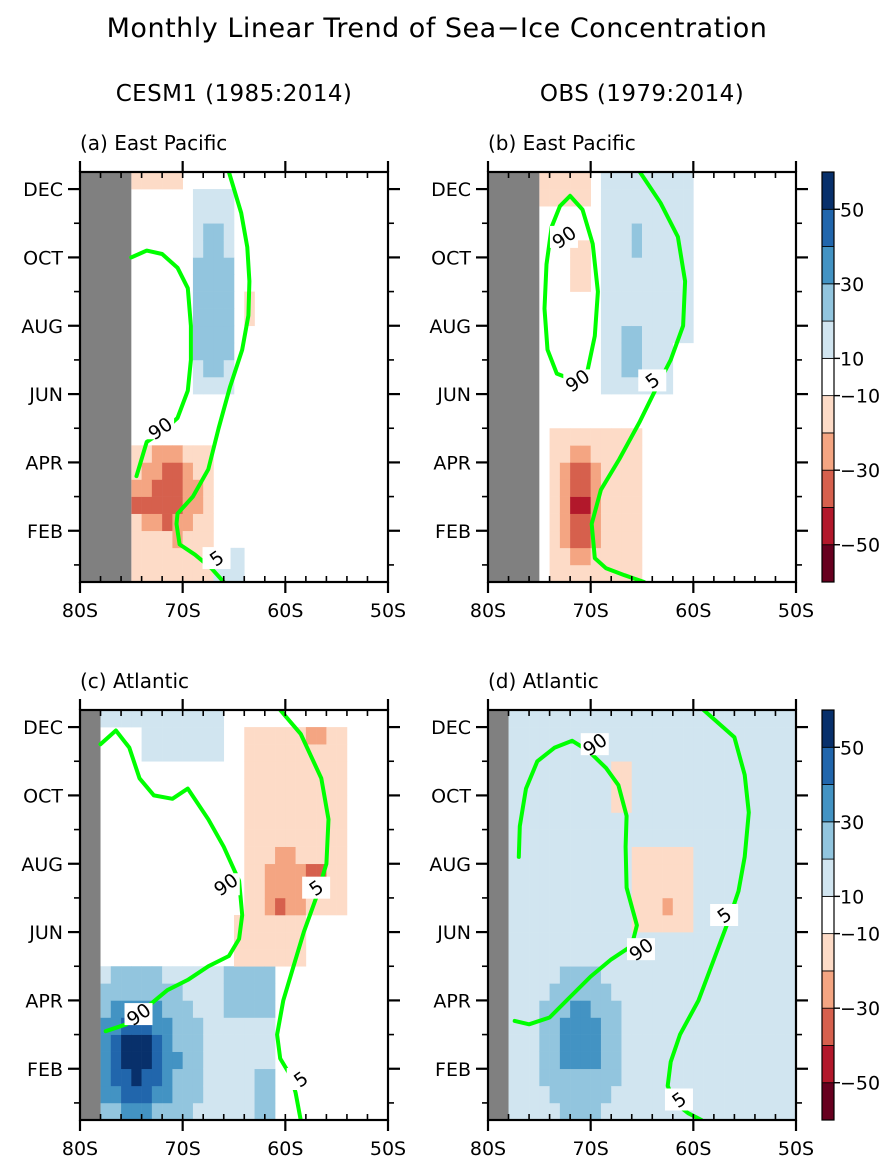 The width and height of the screenshot is (880, 1169). What do you see at coordinates (44, 1001) in the screenshot?
I see `y-tick-label: APR` at bounding box center [44, 1001].